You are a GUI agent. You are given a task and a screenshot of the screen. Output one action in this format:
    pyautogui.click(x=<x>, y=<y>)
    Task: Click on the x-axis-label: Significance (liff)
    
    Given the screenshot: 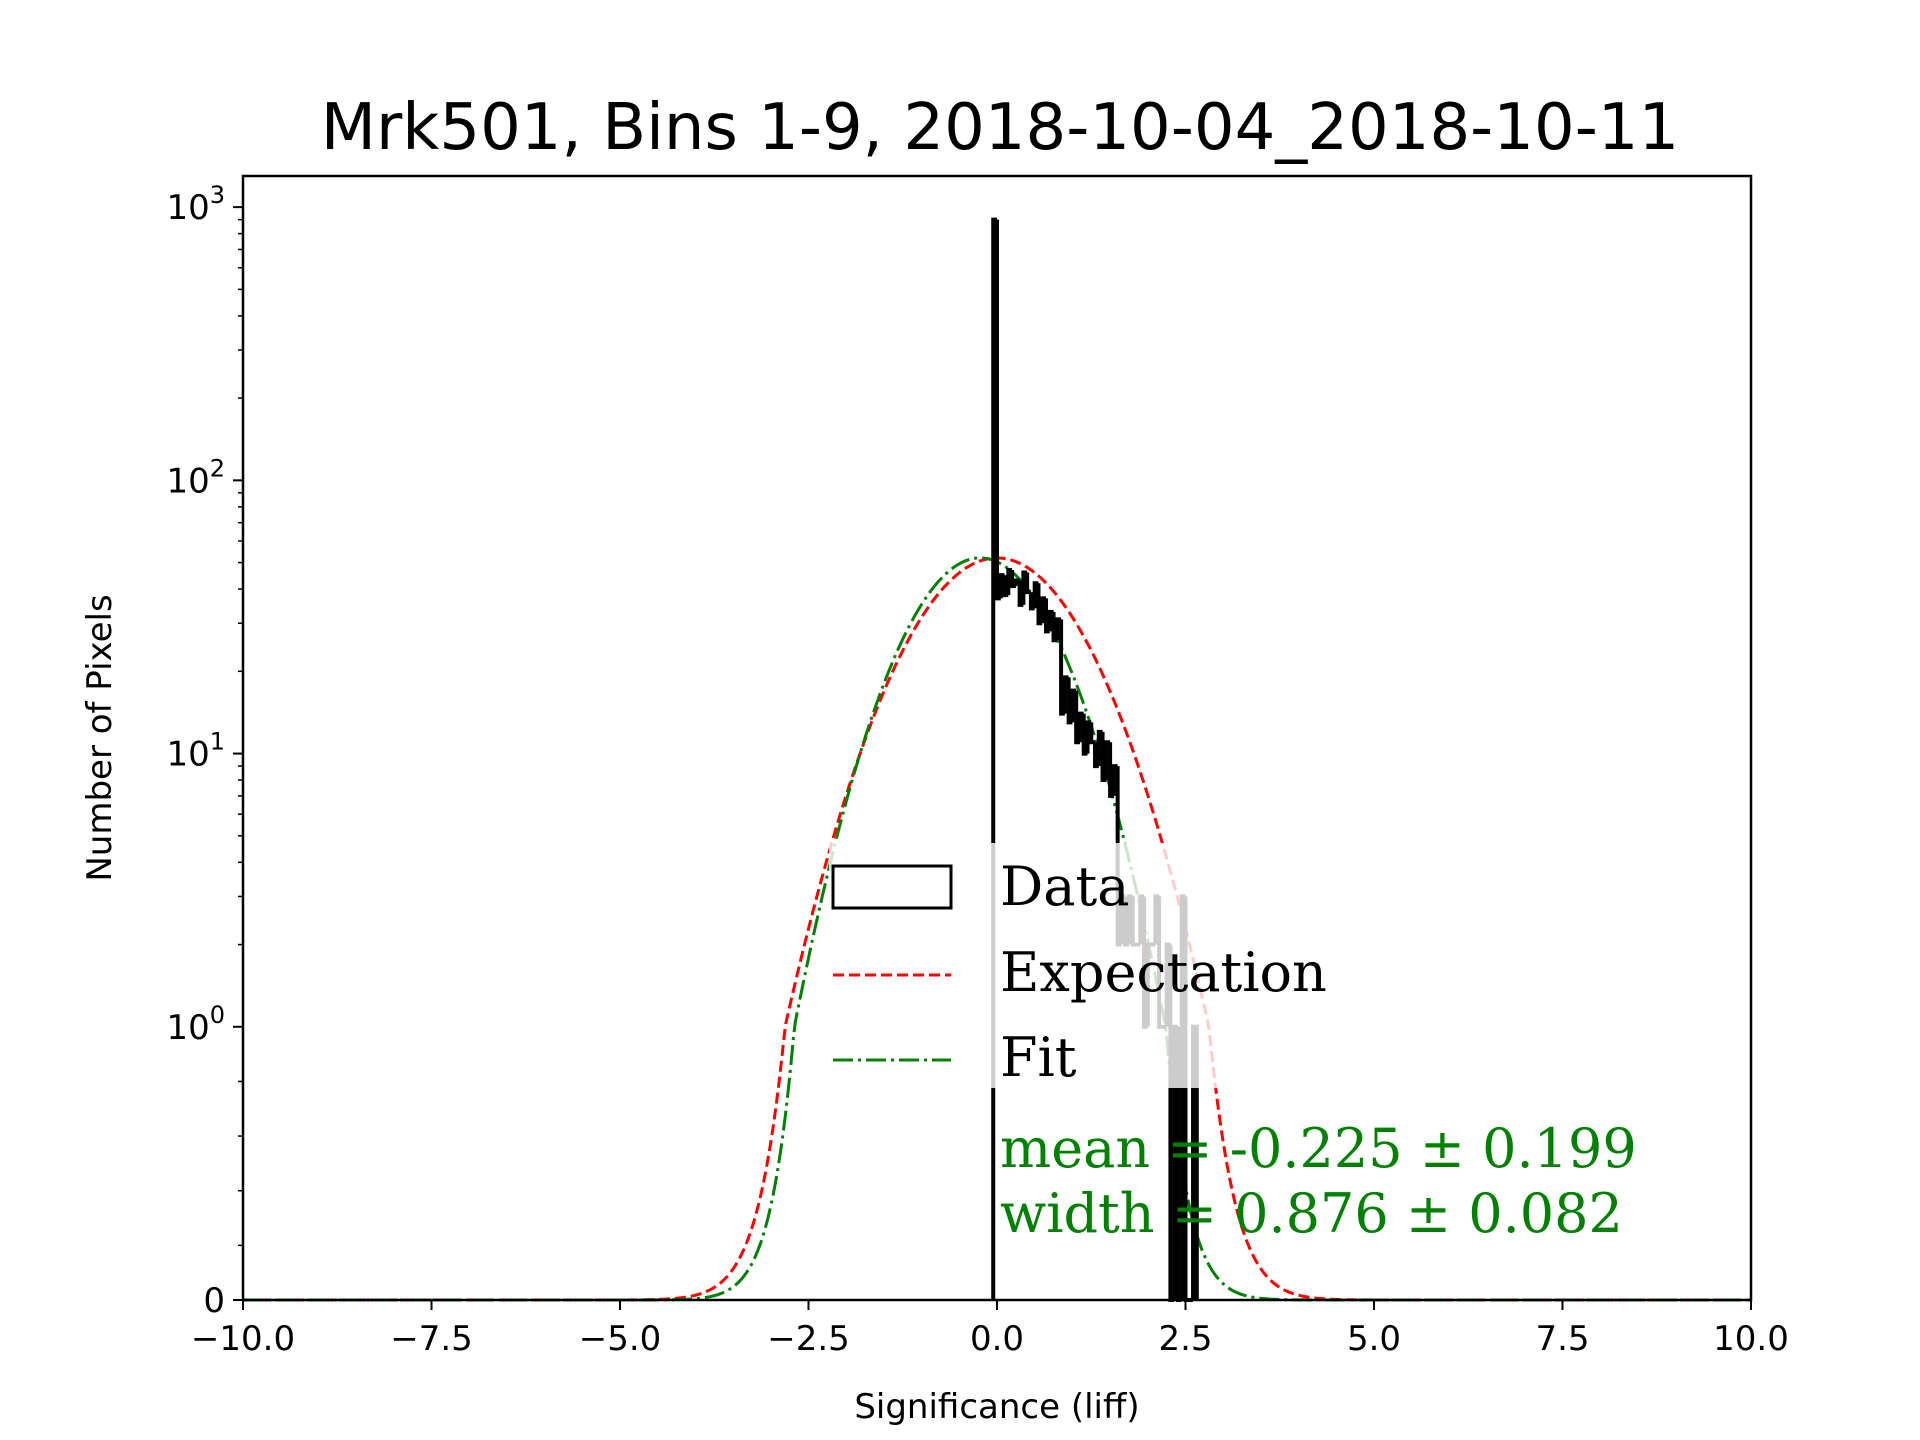 What is the action you would take?
    pyautogui.click(x=996, y=1407)
    